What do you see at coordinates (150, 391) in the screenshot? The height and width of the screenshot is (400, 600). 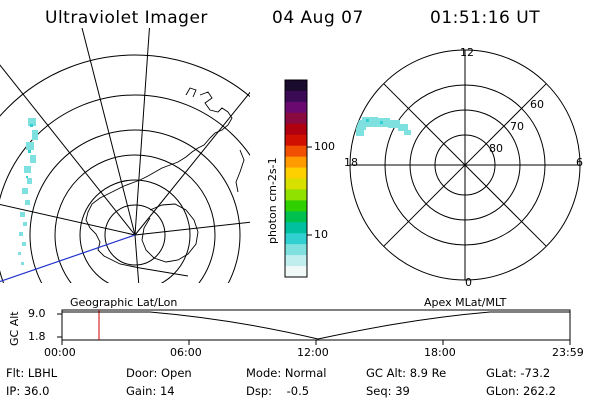 I see `gain-info: Gain: 14` at bounding box center [150, 391].